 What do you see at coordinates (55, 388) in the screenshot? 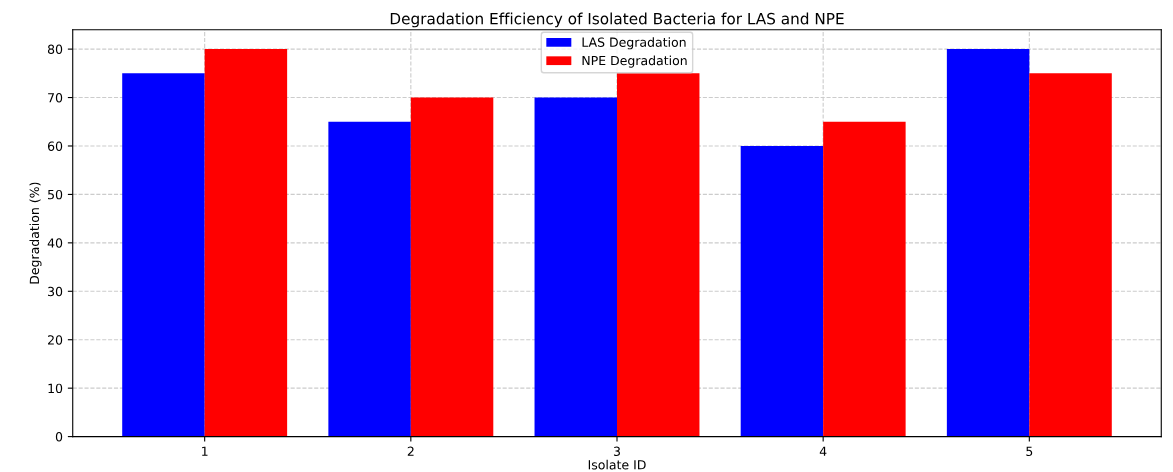
I see `y-tick-label: 10` at bounding box center [55, 388].